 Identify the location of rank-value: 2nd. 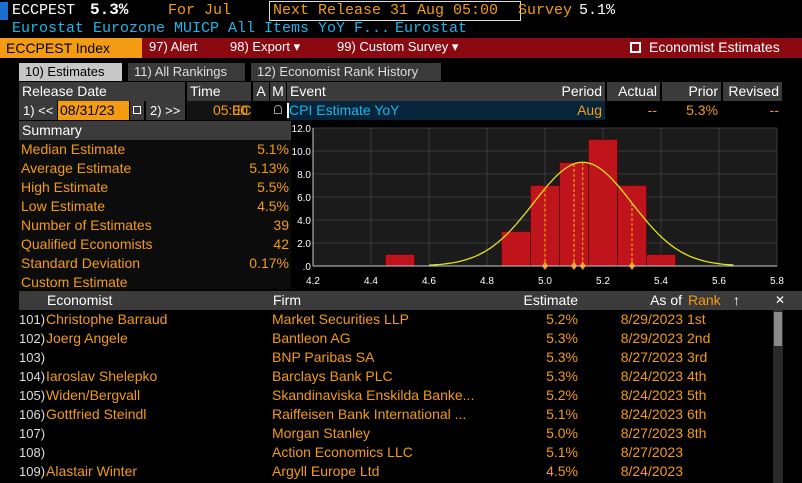
(699, 338).